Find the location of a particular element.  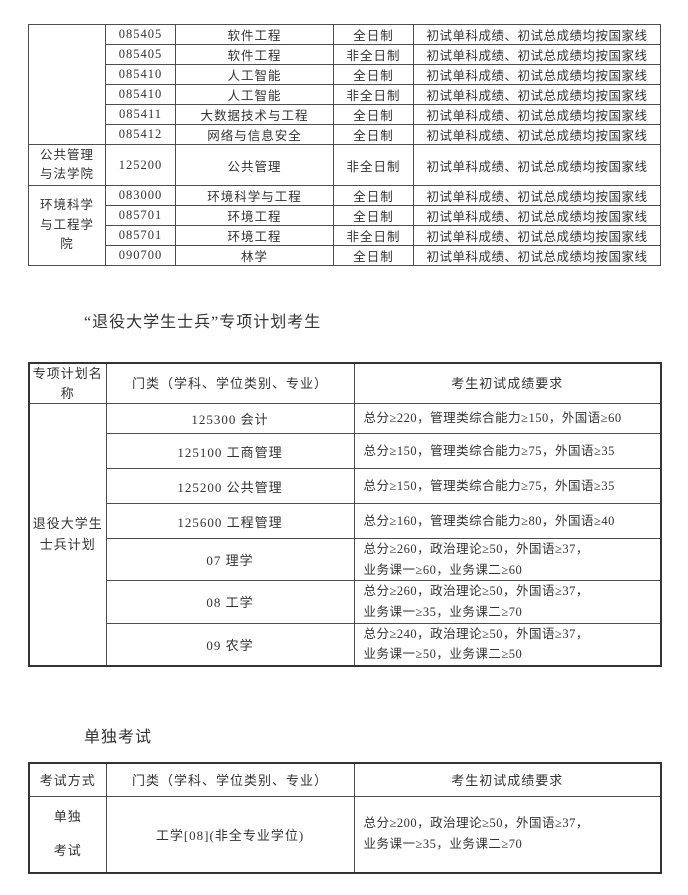

table-row: 085701 环境工程 全日制 初试单科成绩、初试总成绩均按国家线 is located at coordinates (345, 215).